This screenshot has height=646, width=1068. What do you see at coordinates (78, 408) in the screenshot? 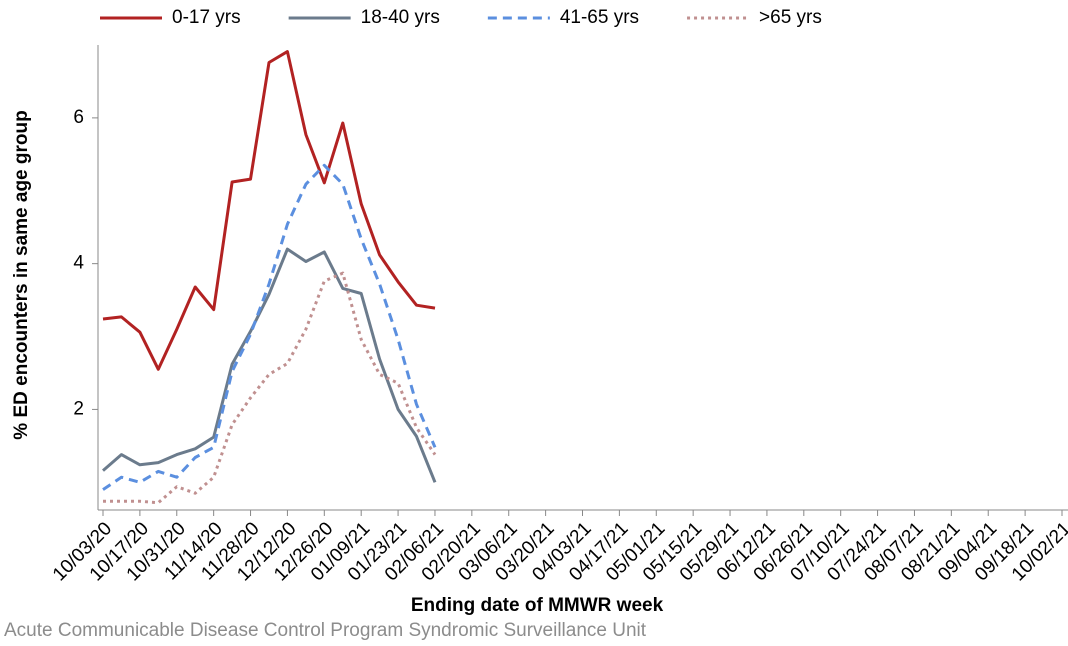
I see `y-tick-label: 2` at bounding box center [78, 408].